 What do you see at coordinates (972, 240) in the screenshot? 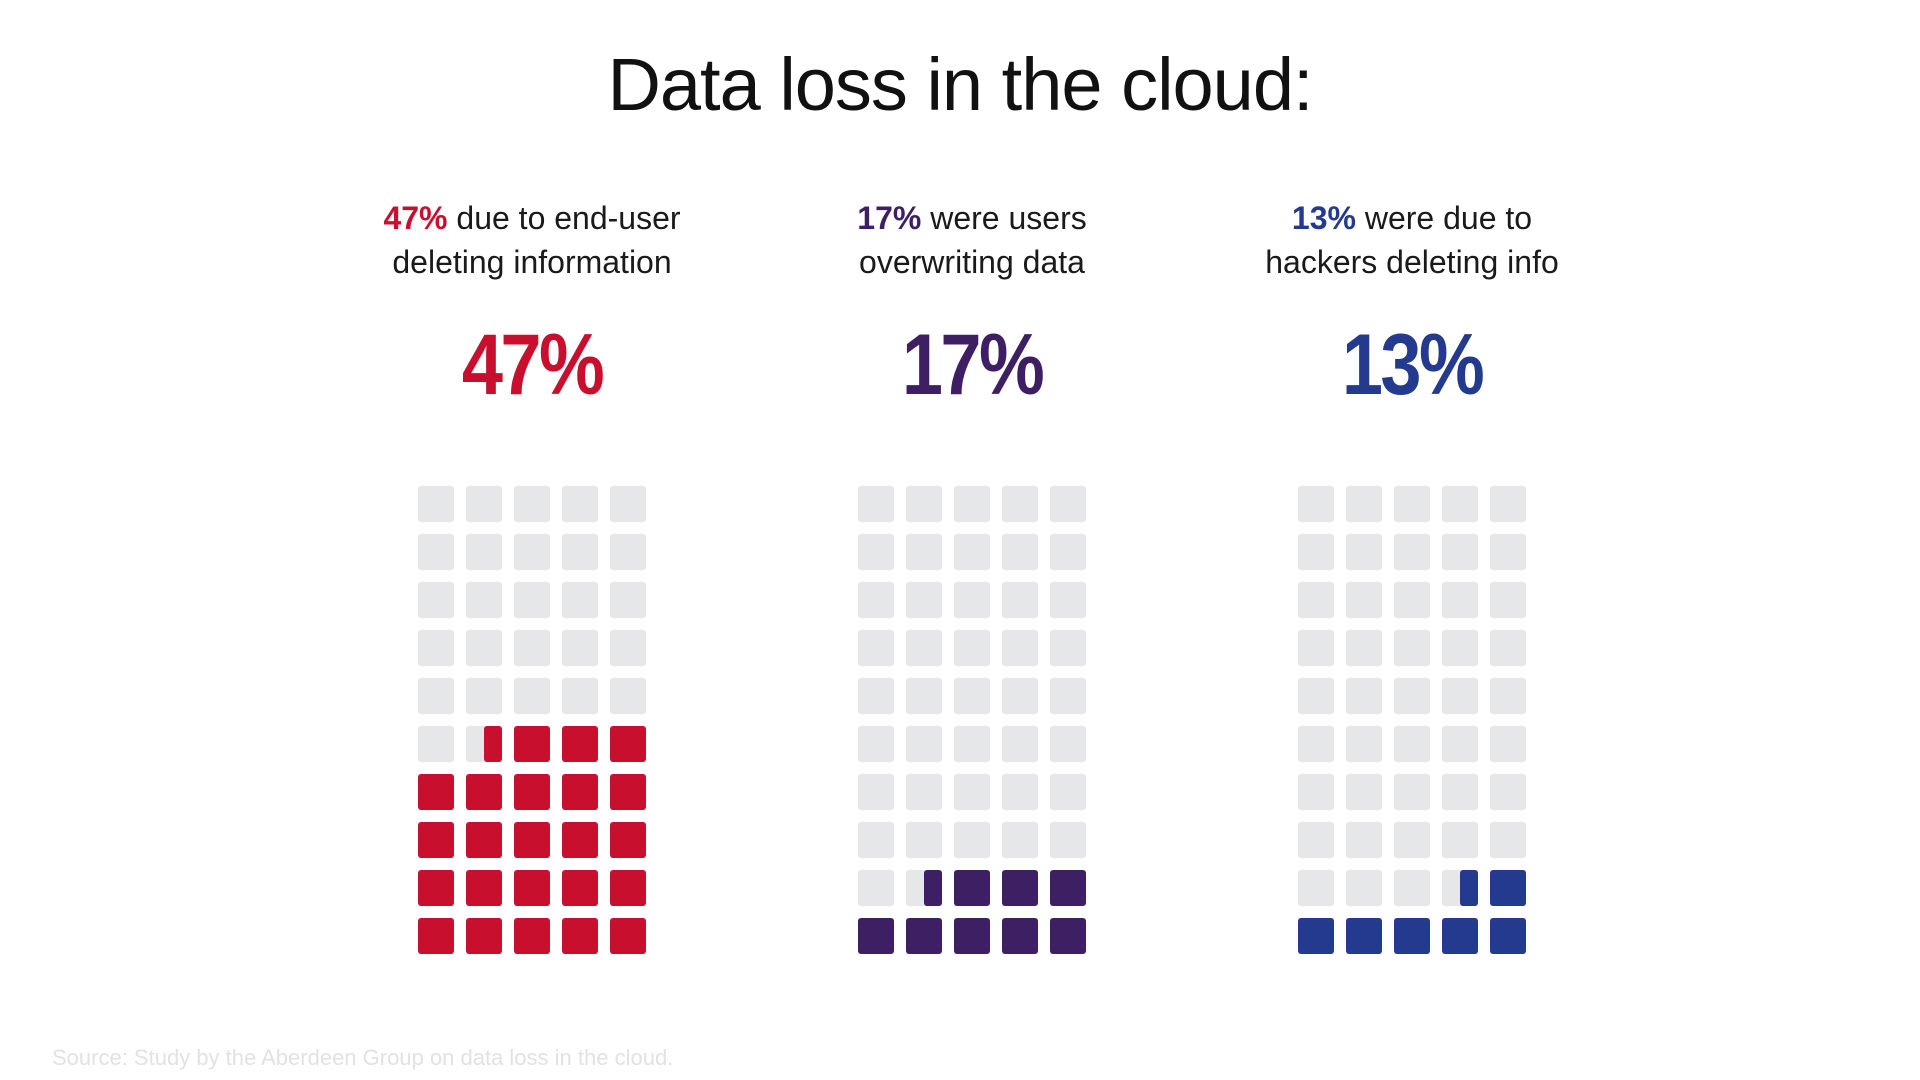
I see `caption: 17% were users overwriting data` at bounding box center [972, 240].